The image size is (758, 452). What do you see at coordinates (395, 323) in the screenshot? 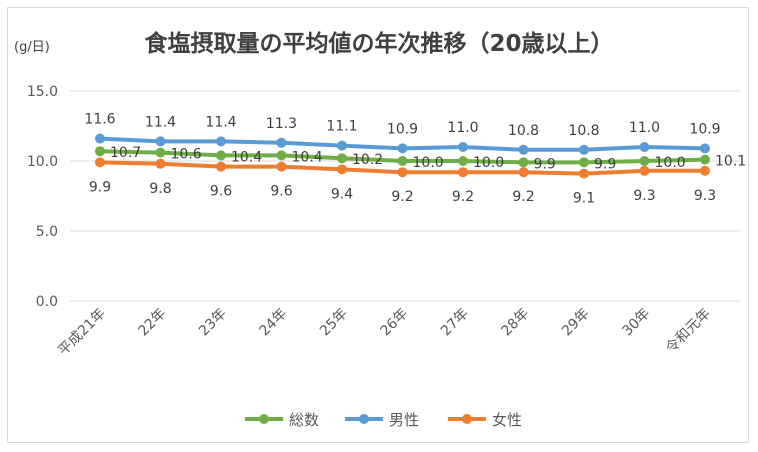
I see `x-tick-label: 26年` at bounding box center [395, 323].